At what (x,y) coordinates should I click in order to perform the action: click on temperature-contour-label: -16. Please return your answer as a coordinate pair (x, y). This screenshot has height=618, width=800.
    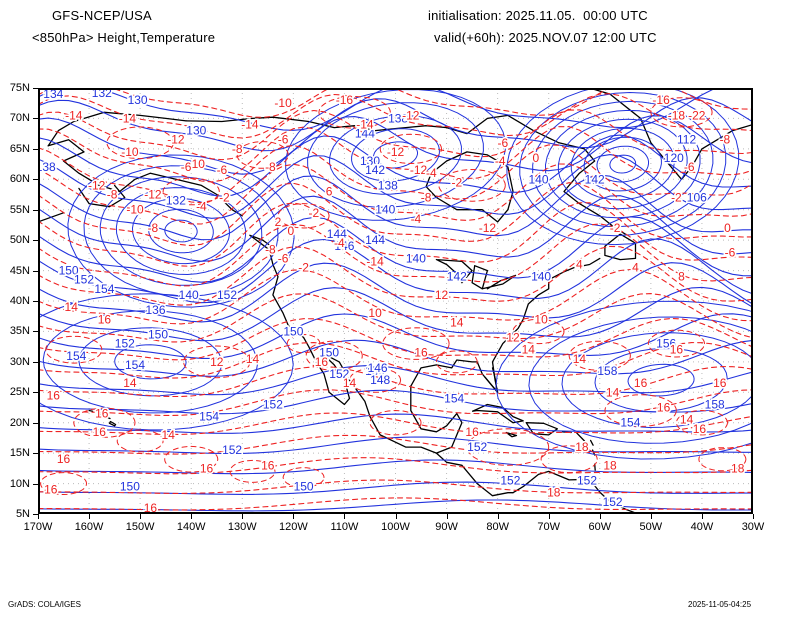
    Looking at the image, I should click on (661, 100).